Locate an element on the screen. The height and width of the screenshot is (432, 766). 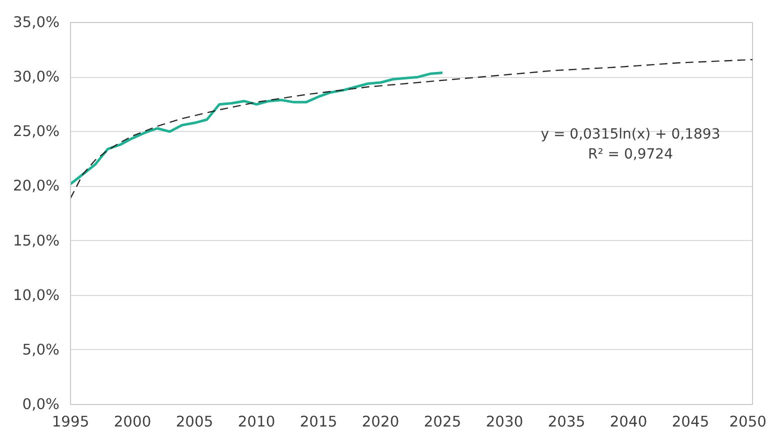
line-series is located at coordinates (257, 128).